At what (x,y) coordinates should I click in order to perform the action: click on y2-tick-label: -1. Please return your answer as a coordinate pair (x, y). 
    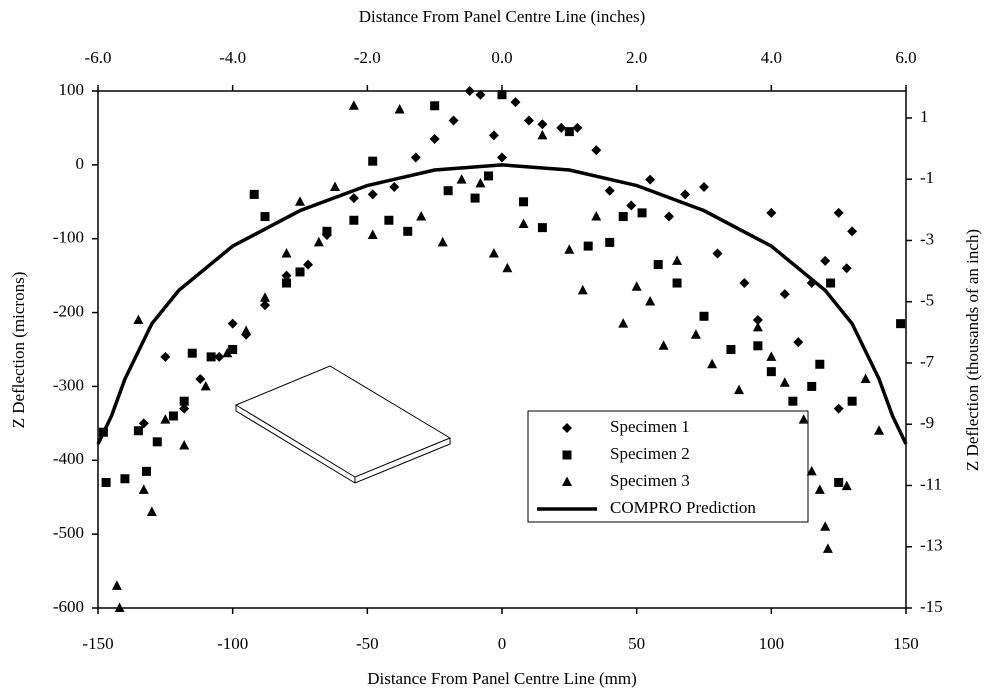
    Looking at the image, I should click on (927, 177).